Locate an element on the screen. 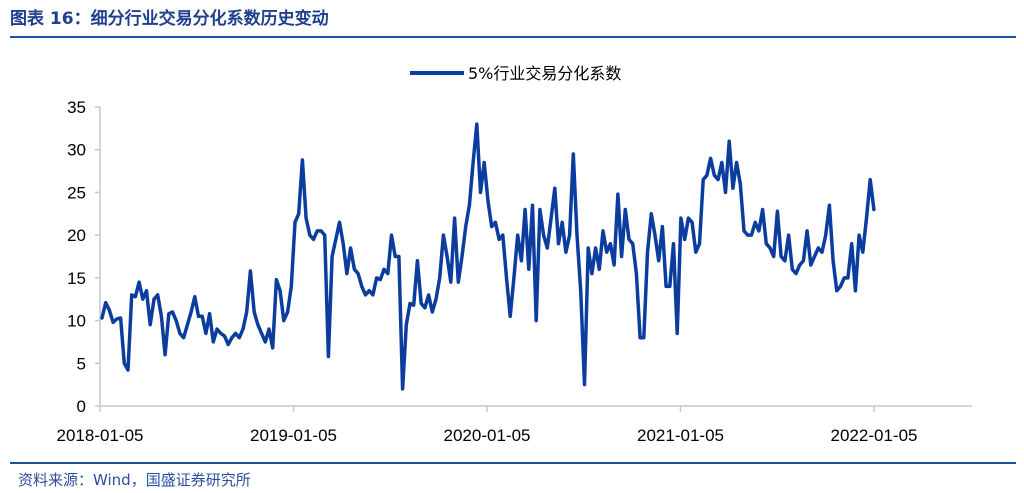  x-tick-label: 2022-01-05 is located at coordinates (874, 435).